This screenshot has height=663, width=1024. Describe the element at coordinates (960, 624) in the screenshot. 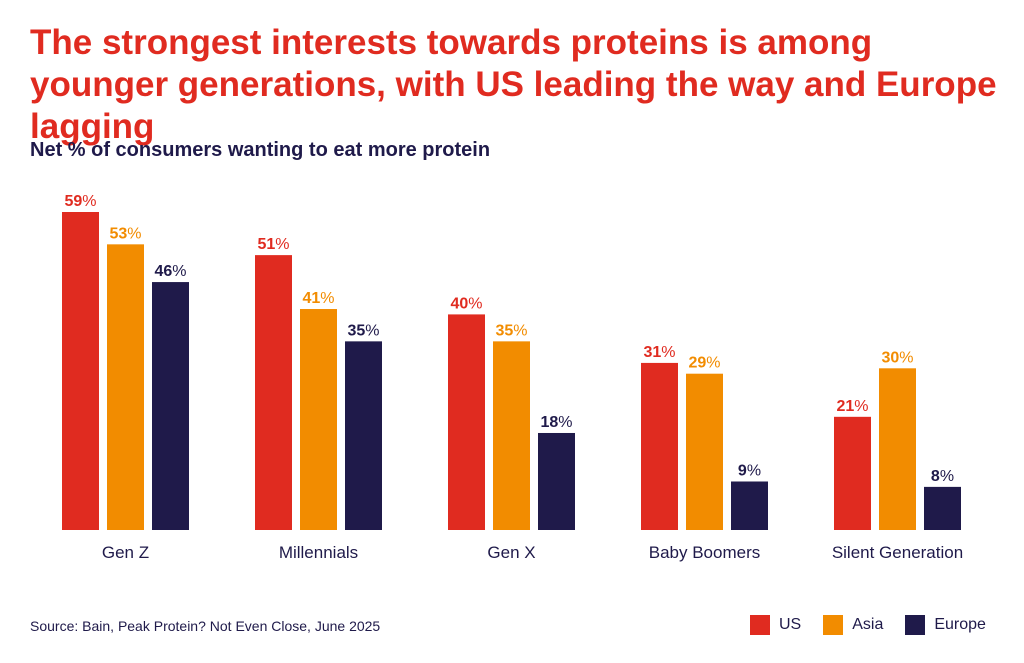

I see `legend-label-europe: Europe` at that location.